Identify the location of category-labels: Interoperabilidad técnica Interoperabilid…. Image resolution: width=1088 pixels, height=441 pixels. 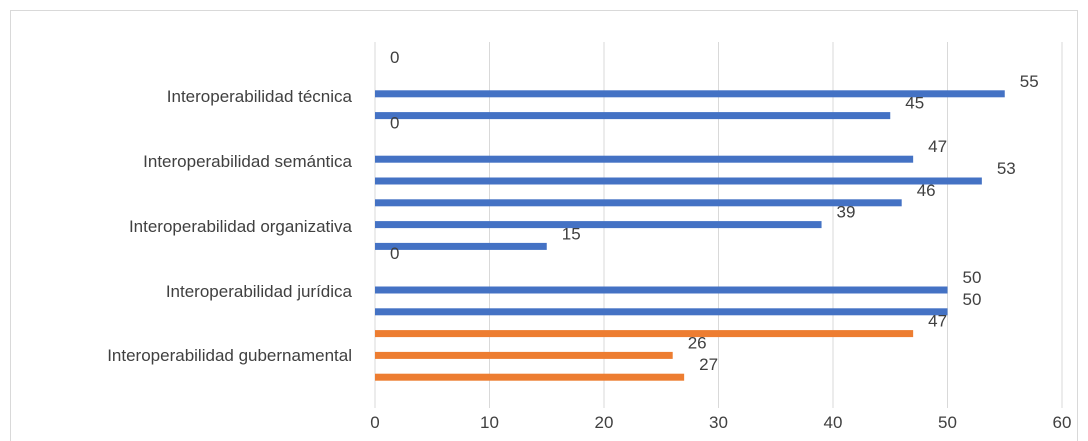
(229, 226).